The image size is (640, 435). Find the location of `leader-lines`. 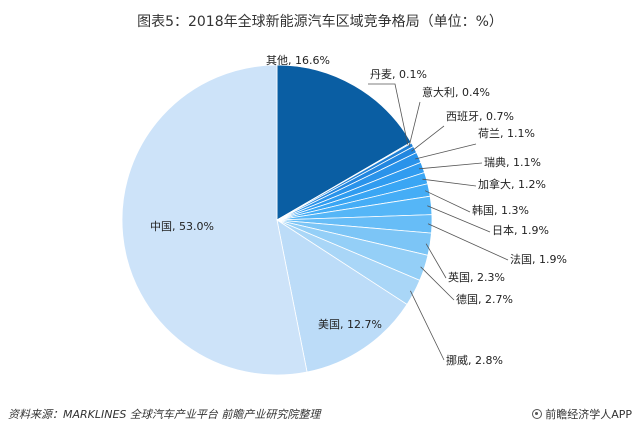

leader-lines is located at coordinates (438, 222).